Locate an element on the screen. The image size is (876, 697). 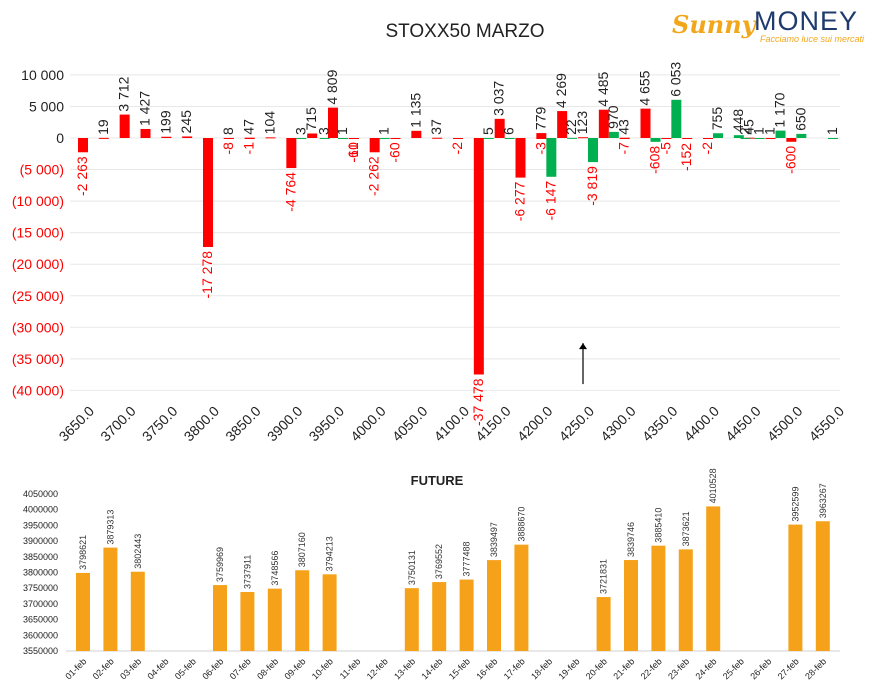
x-tick-label: 03-feb is located at coordinates (130, 668).